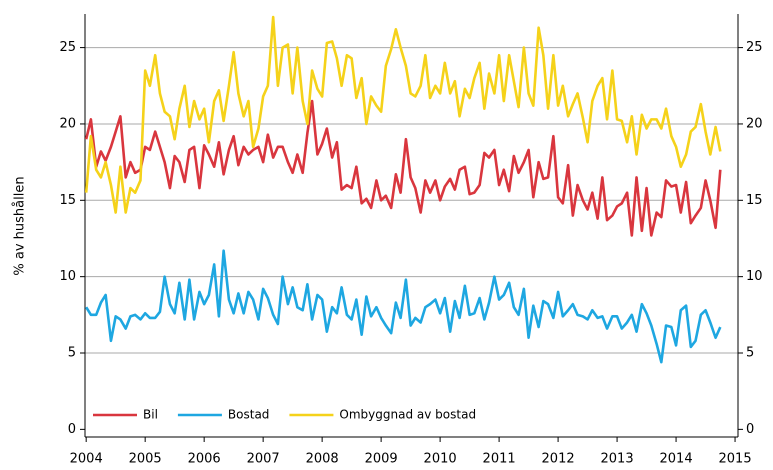 The height and width of the screenshot is (470, 773). I want to click on x-tick-label: 2010, so click(440, 459).